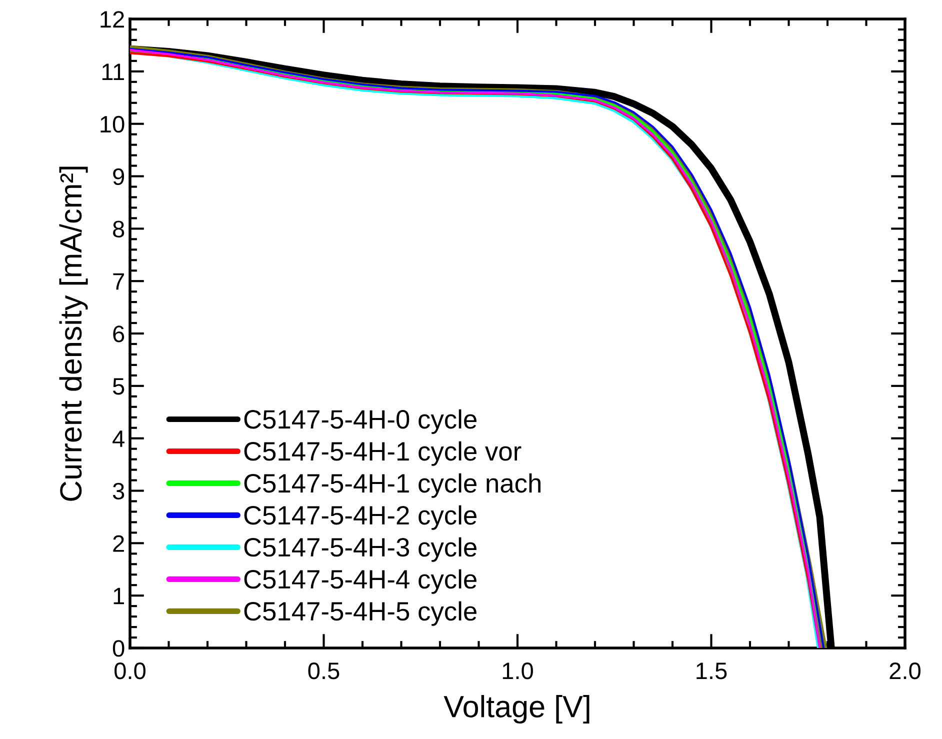  What do you see at coordinates (905, 671) in the screenshot?
I see `x-tick-label: 2.0` at bounding box center [905, 671].